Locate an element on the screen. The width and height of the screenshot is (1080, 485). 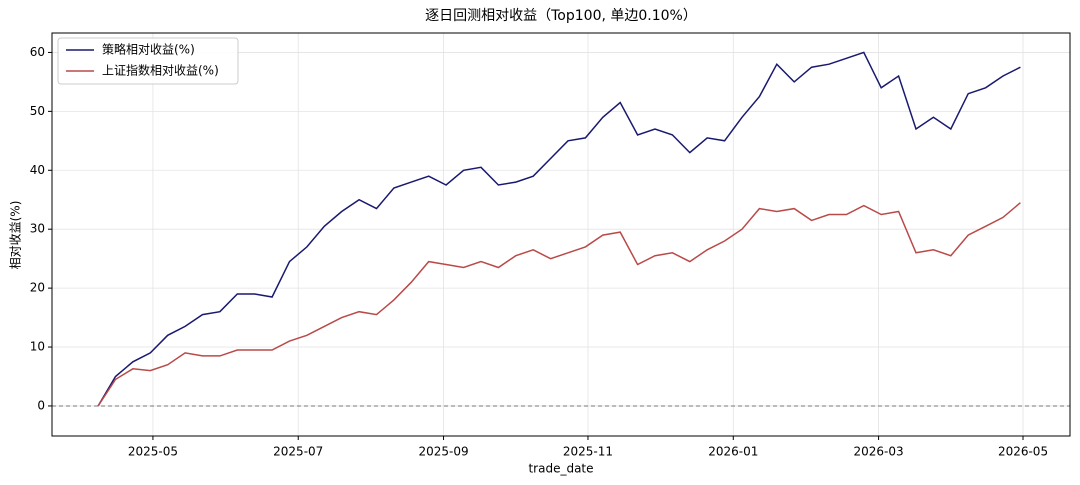
x-tick-label: 2025-11 is located at coordinates (588, 452).